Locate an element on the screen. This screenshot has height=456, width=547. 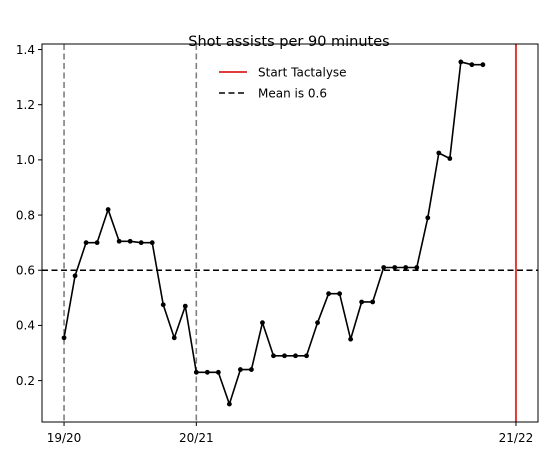
legend-label-mean: Mean is 0.6 is located at coordinates (292, 94).